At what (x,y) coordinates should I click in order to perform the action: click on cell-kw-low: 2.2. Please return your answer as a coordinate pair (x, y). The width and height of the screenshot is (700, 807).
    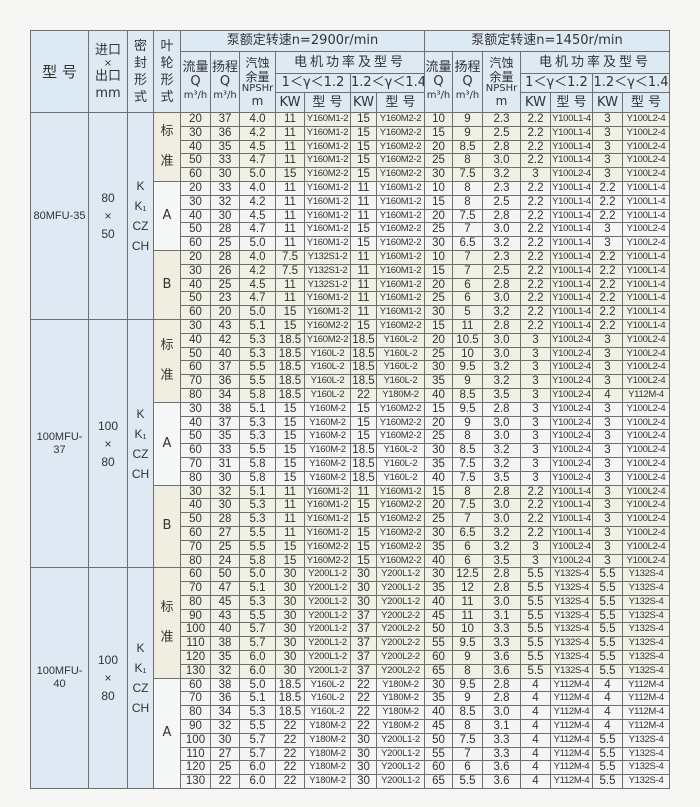
    Looking at the image, I should click on (535, 147).